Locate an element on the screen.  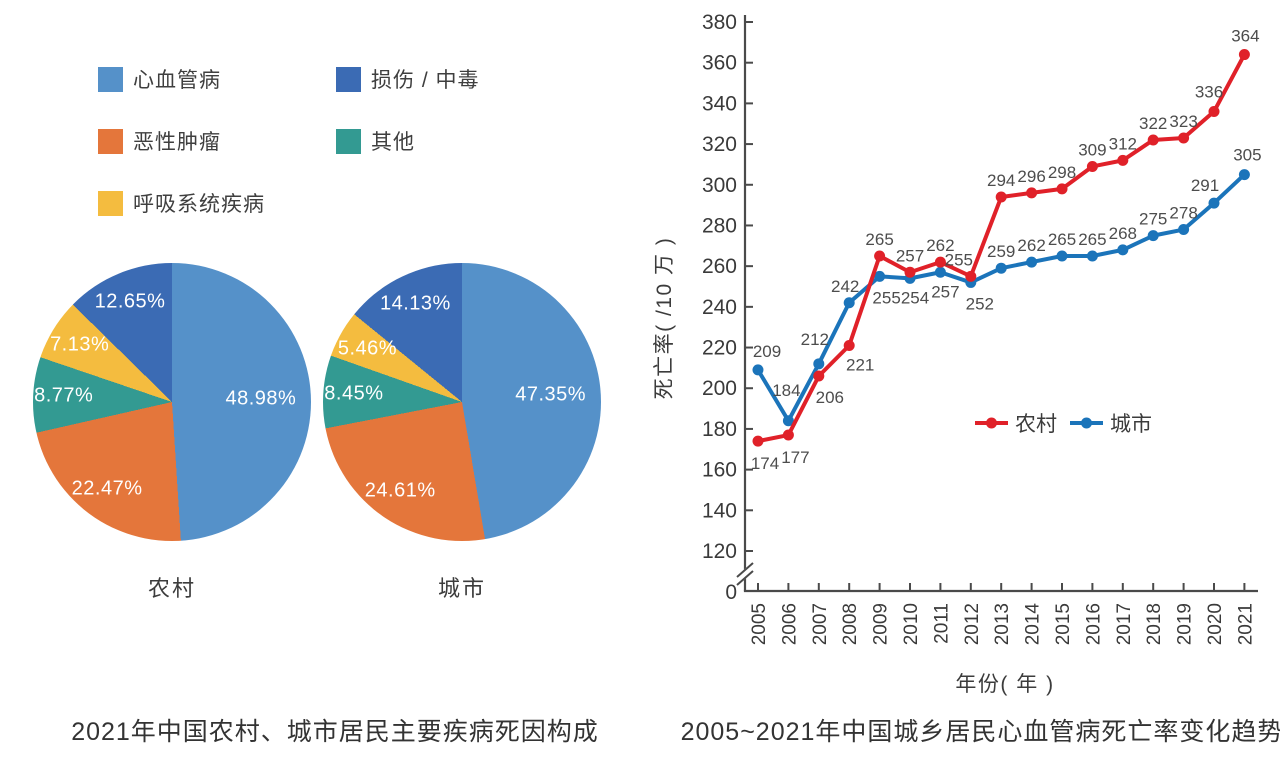
x-tick-label: 2007 is located at coordinates (820, 624).